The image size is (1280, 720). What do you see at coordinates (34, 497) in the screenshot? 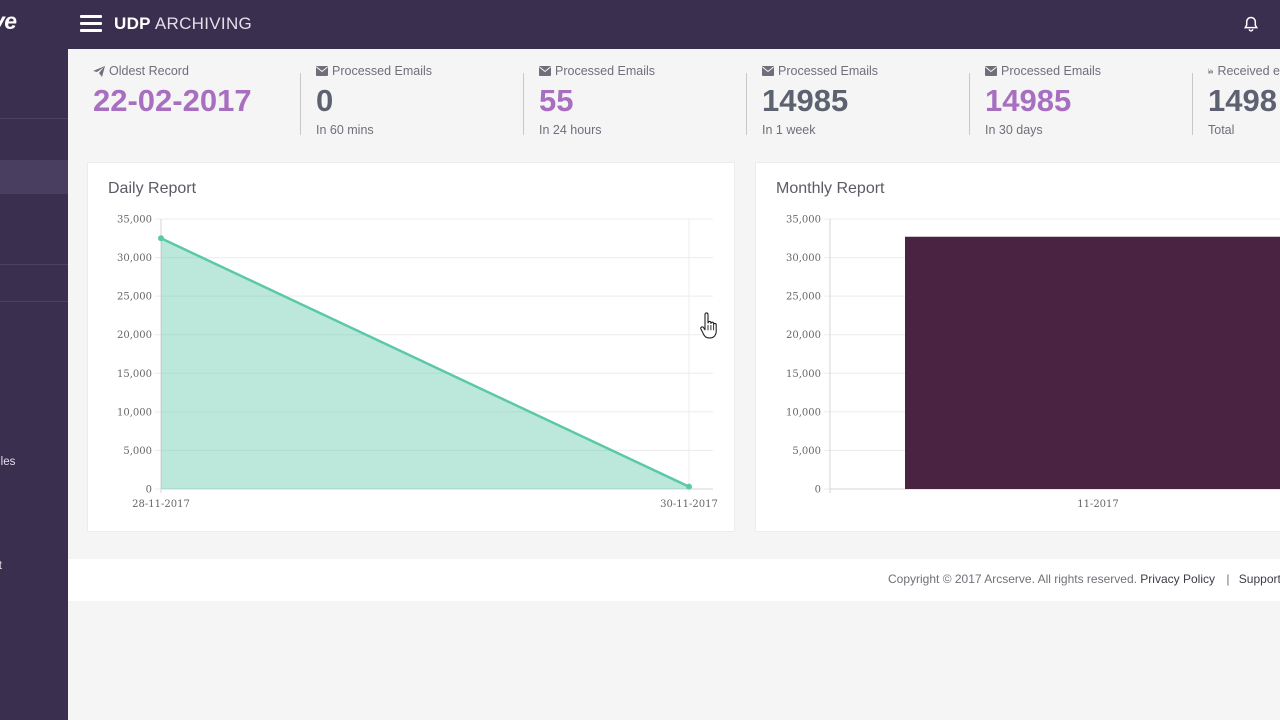
I see `sidebar-item-s: s` at bounding box center [34, 497].